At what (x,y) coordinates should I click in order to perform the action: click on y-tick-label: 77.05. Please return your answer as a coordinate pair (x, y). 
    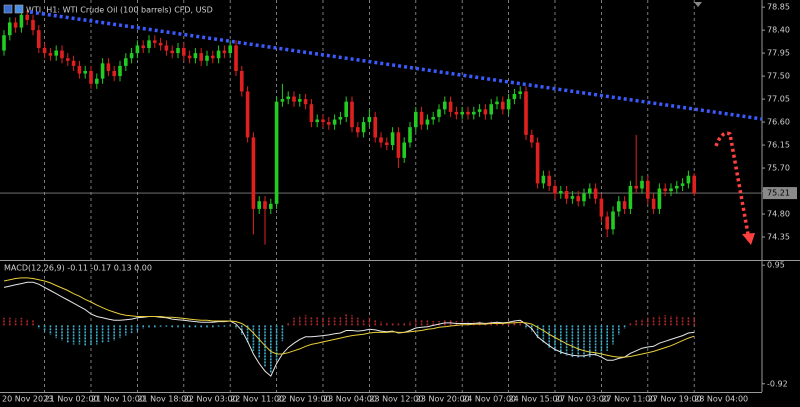
    Looking at the image, I should click on (778, 99).